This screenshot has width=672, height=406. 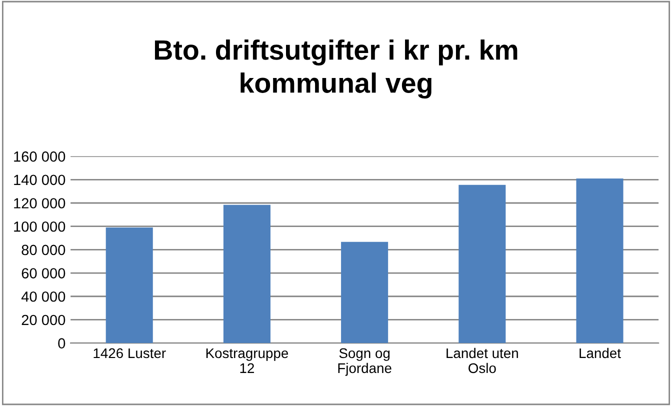 What do you see at coordinates (40, 180) in the screenshot?
I see `y-tick-label: 140 000` at bounding box center [40, 180].